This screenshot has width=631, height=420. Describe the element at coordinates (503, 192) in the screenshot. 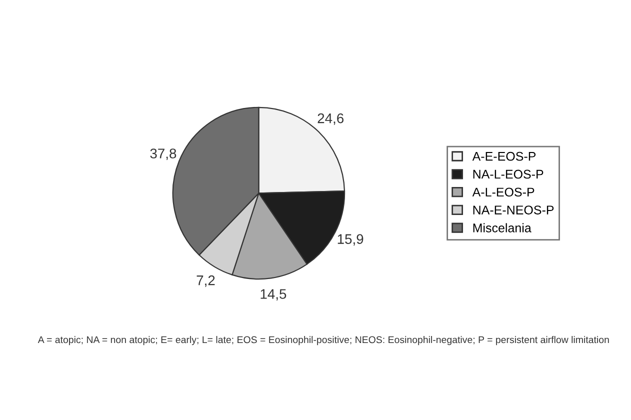

I see `legend-label: A-L-EOS-P` at that location.